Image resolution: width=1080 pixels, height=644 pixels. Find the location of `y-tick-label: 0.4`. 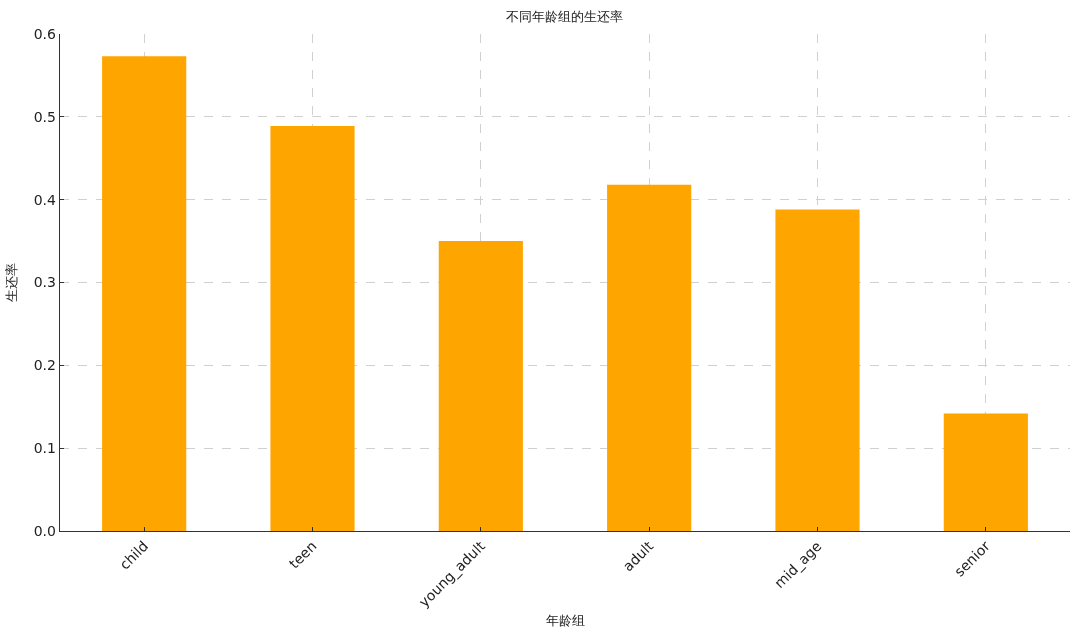

y-tick-label: 0.4 is located at coordinates (44, 199).